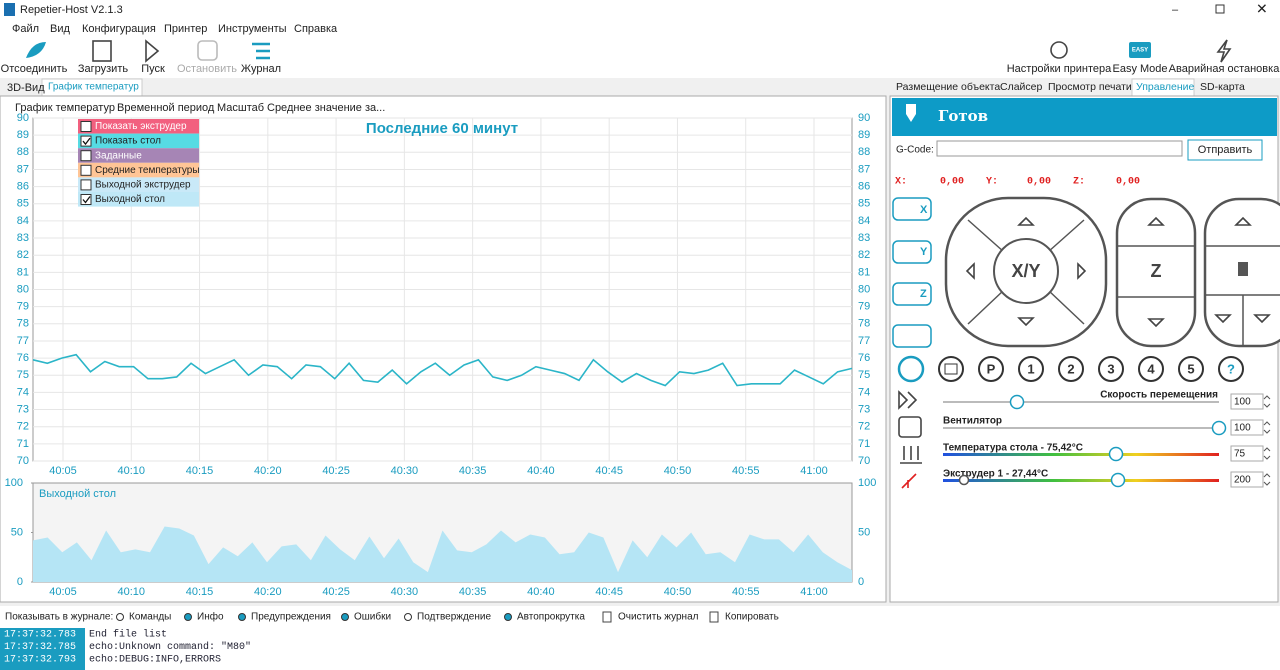 The width and height of the screenshot is (1280, 670). What do you see at coordinates (948, 87) in the screenshot?
I see `tab: Размещение объекта` at bounding box center [948, 87].